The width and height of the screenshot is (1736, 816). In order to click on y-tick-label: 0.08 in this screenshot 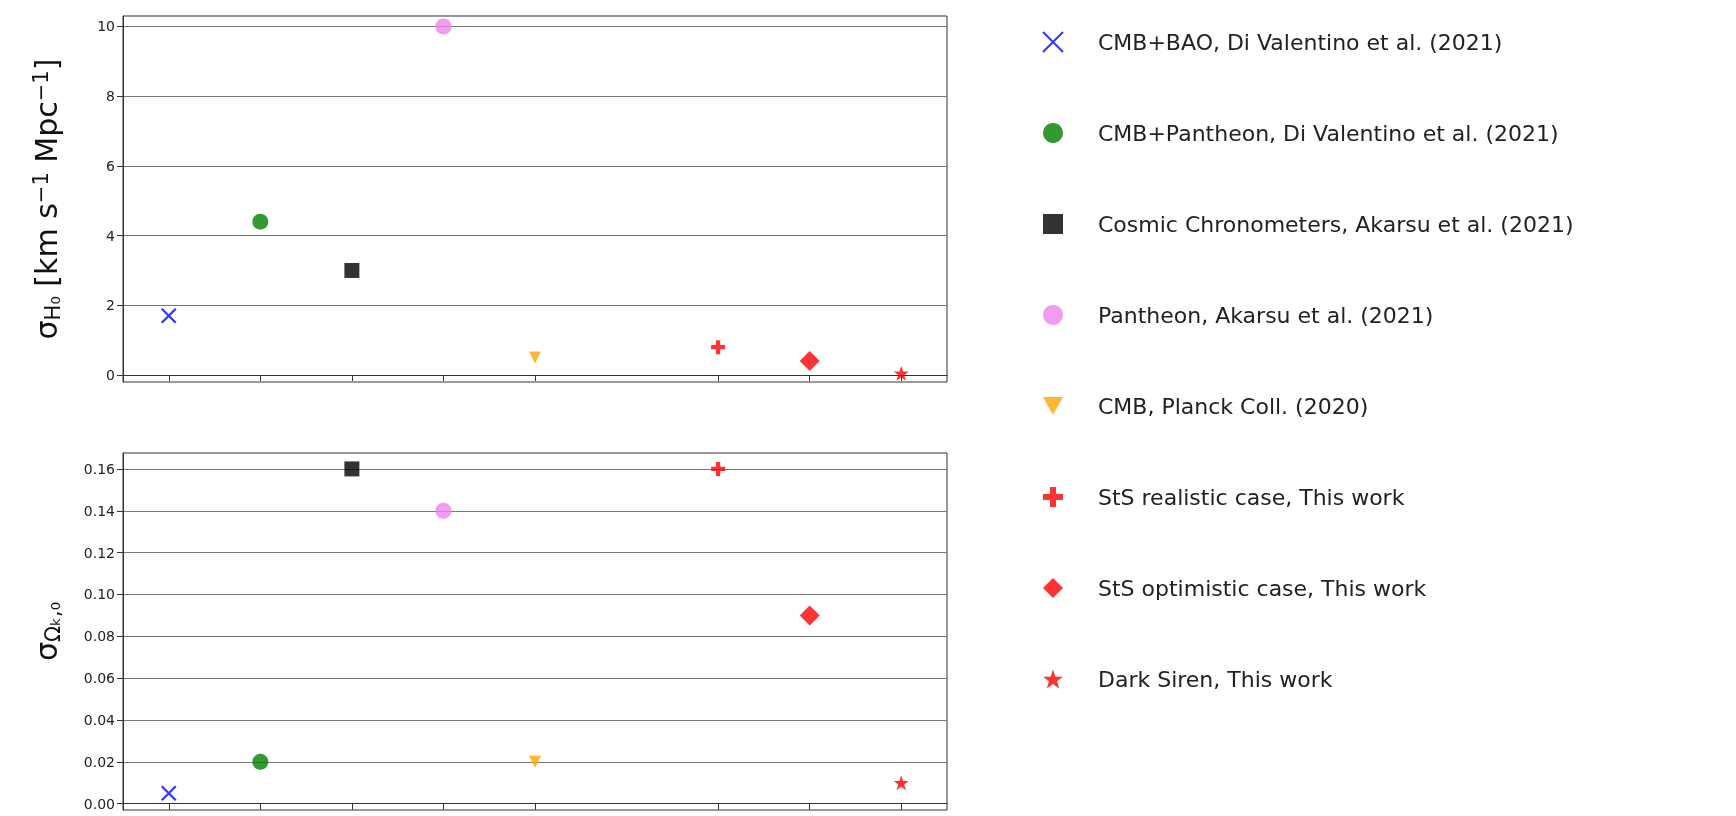, I will do `click(99, 636)`.